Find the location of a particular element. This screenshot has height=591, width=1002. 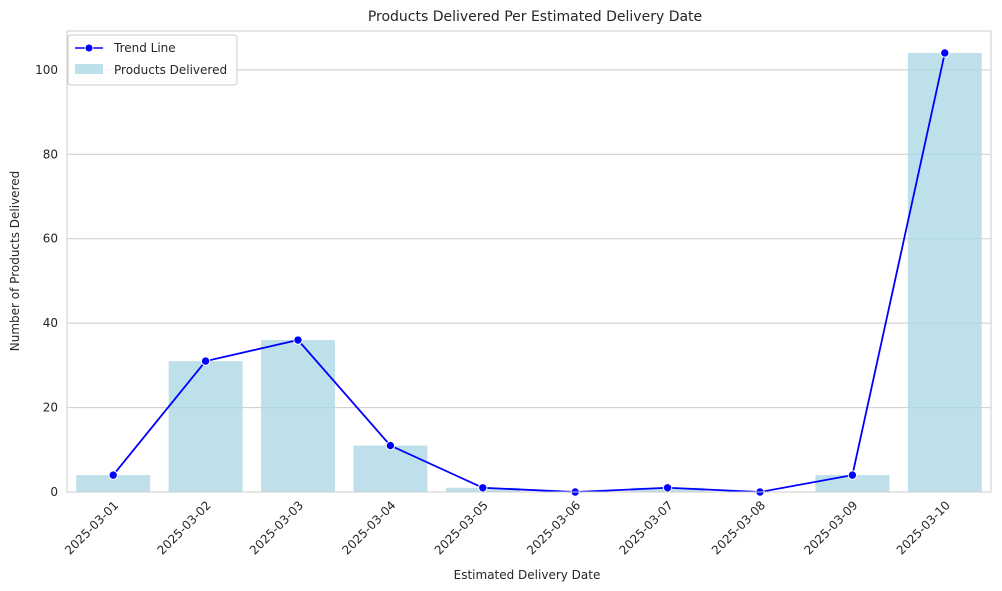

legend: Trend Line Products Delivered is located at coordinates (152, 60).